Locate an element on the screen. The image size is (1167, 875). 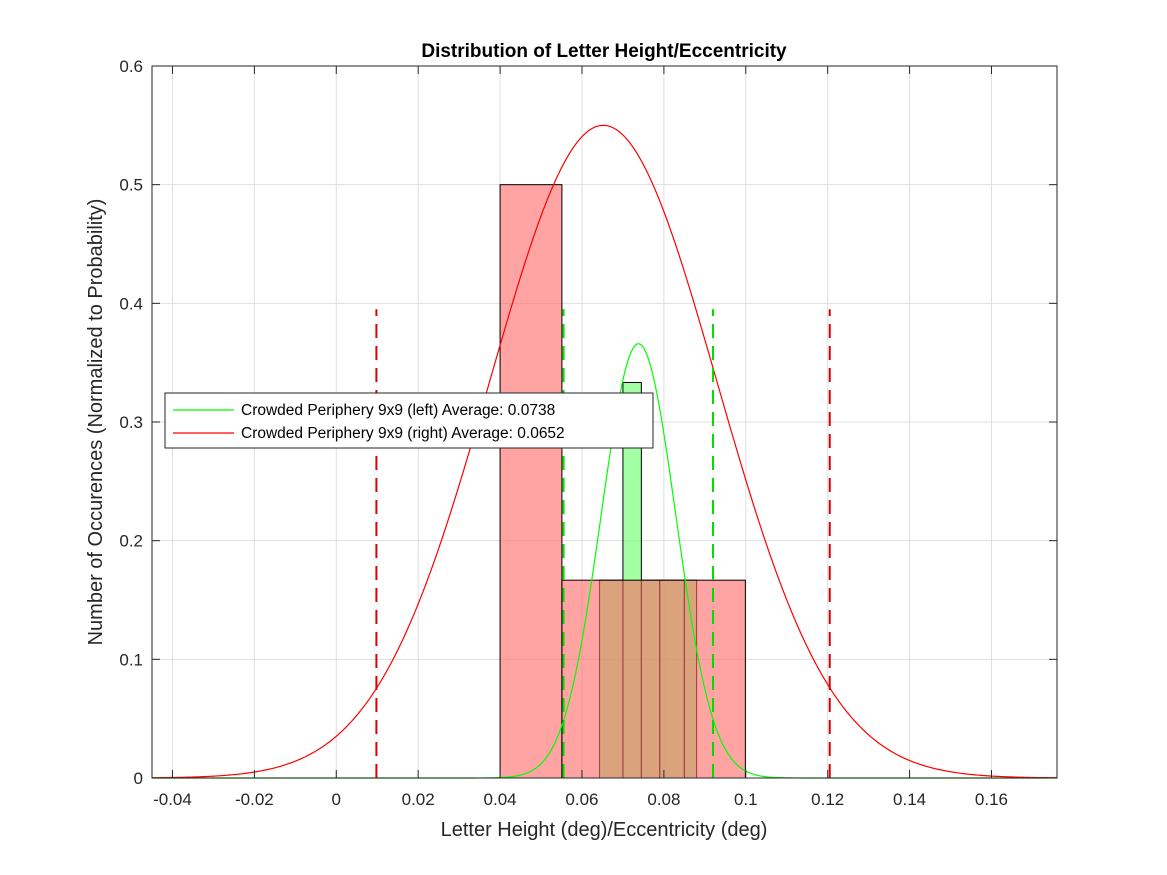
y-tick-label: 0.3 is located at coordinates (131, 422).